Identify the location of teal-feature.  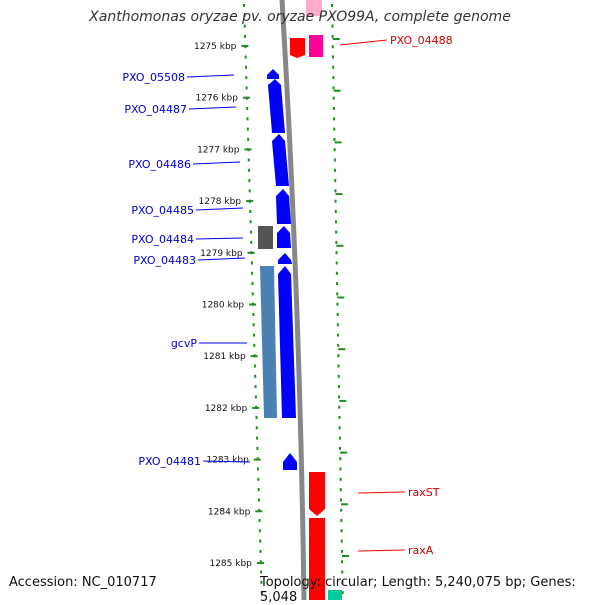
(335, 595).